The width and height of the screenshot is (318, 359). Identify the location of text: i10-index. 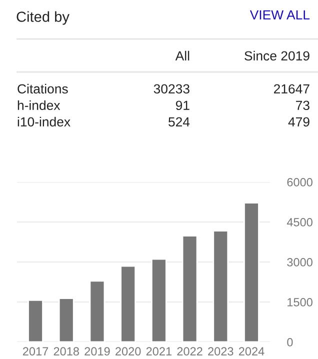
(44, 121).